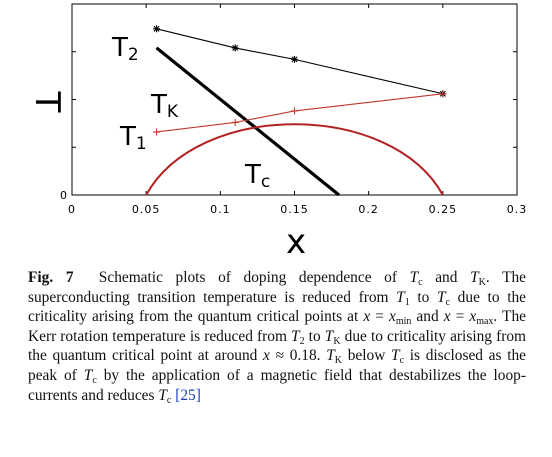  What do you see at coordinates (51, 277) in the screenshot?
I see `caption-fig-label: Fig. 7` at bounding box center [51, 277].